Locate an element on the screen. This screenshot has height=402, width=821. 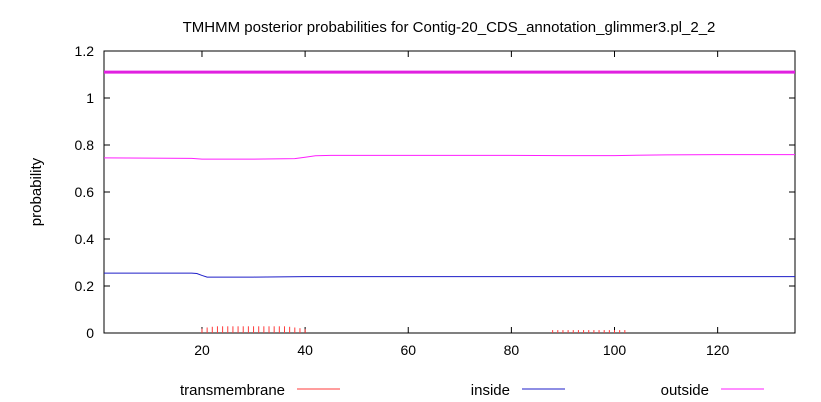
y-tick-label: 0.4 is located at coordinates (85, 239).